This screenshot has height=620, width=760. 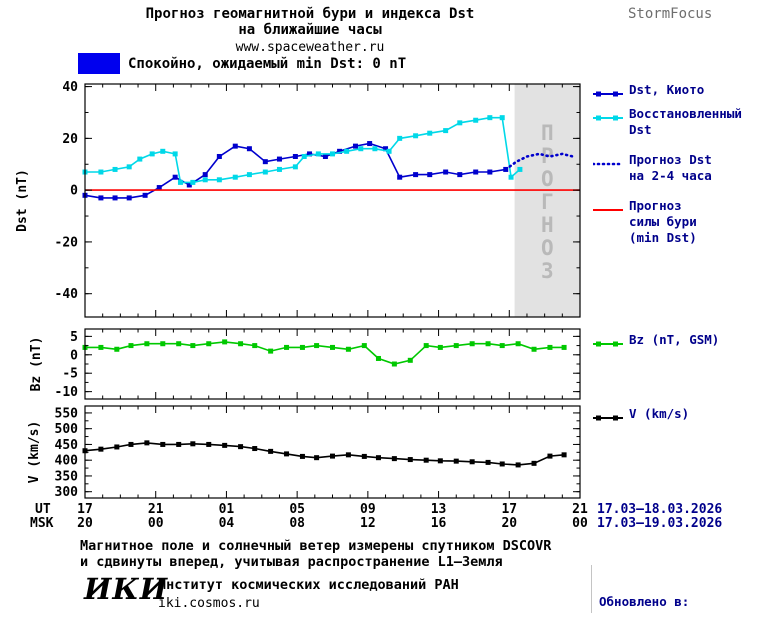 What do you see at coordinates (608, 118) in the screenshot?
I see `restored-dst-swatch-icon` at bounding box center [608, 118].